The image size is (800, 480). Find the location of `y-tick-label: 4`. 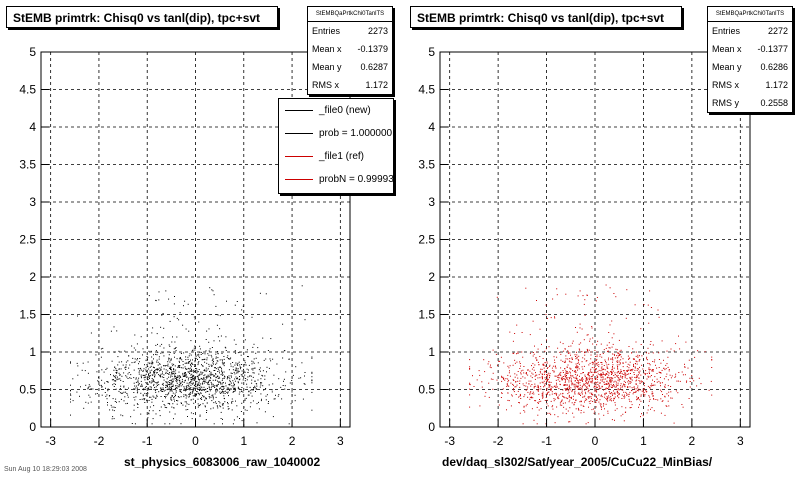

y-tick-label: 4 is located at coordinates (431, 127).